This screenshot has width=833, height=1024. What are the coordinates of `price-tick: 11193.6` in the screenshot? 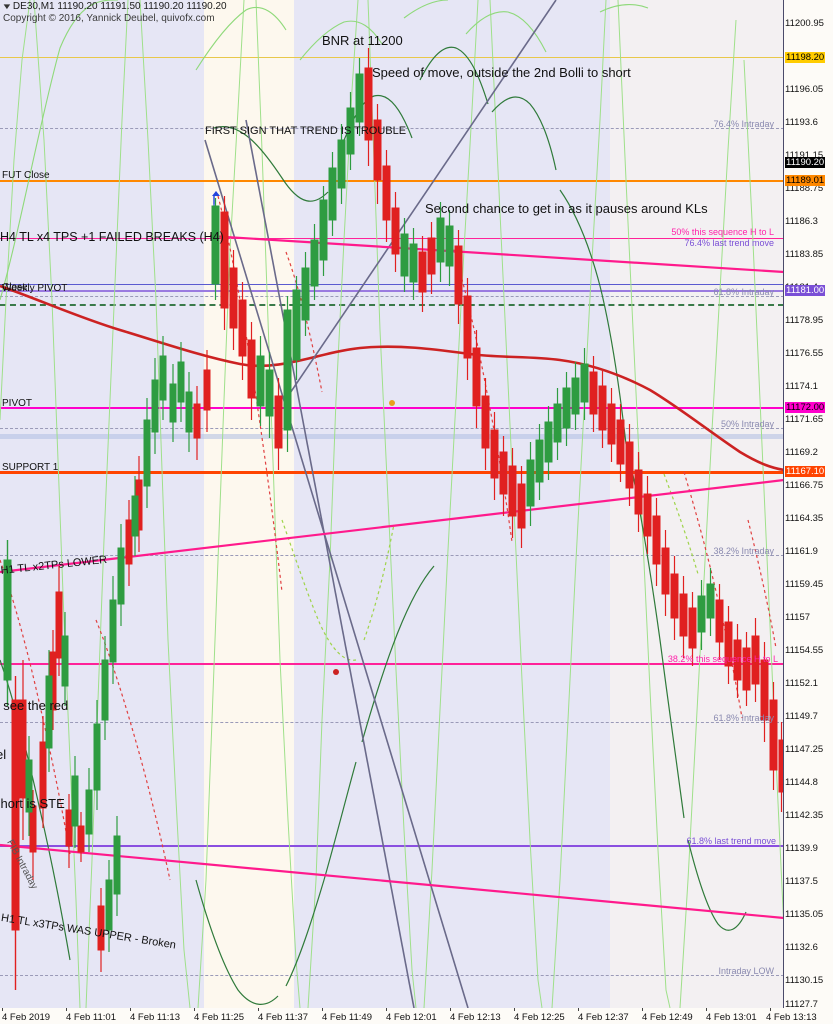 It's located at (801, 122).